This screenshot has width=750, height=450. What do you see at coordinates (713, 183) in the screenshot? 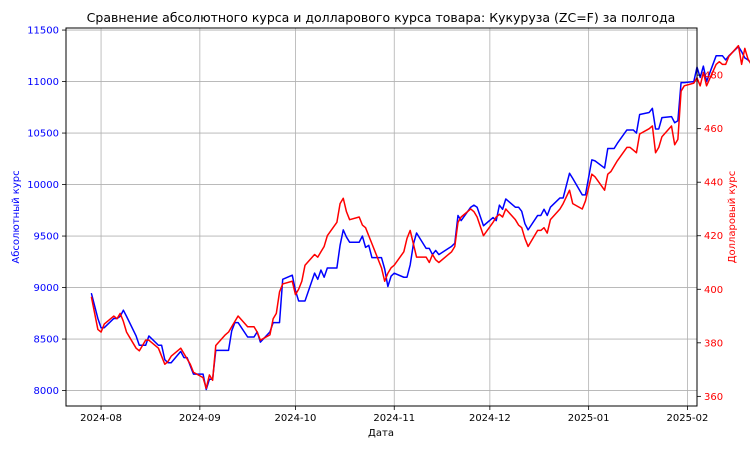
I see `y-right-tick-label: 440` at bounding box center [713, 183].